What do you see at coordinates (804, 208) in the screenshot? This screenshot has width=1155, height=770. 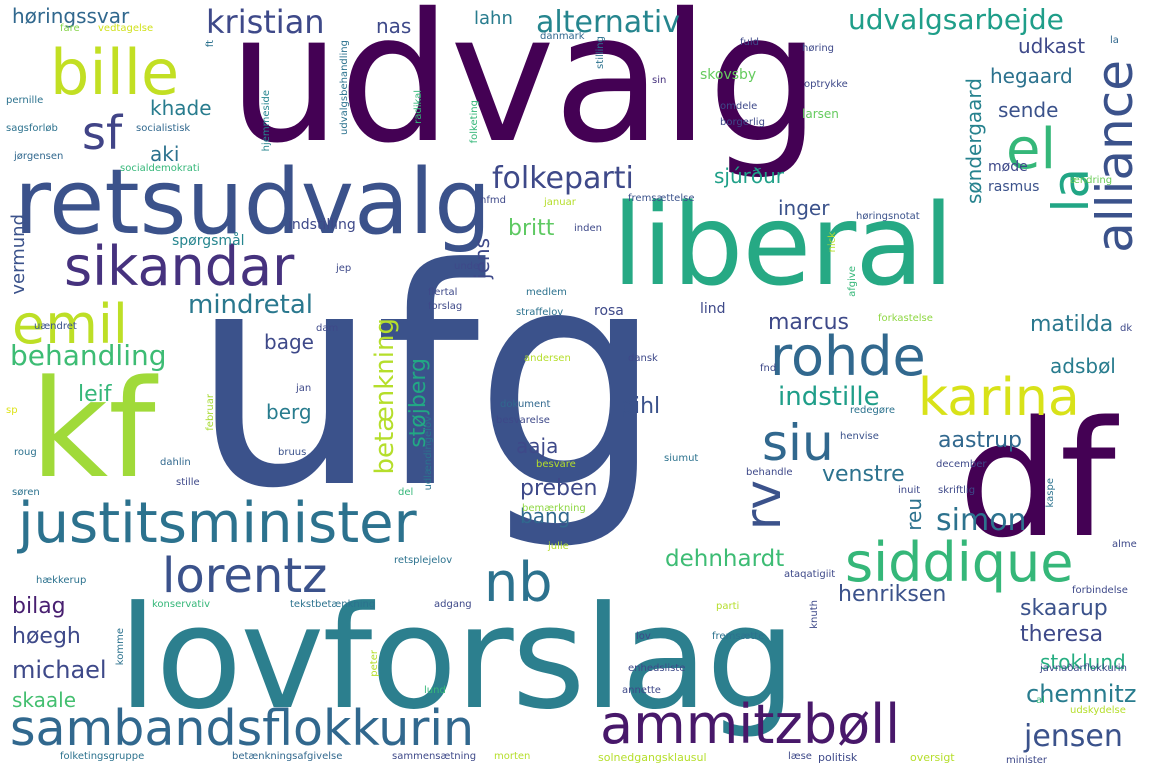 I see `word-inger: inger` at bounding box center [804, 208].